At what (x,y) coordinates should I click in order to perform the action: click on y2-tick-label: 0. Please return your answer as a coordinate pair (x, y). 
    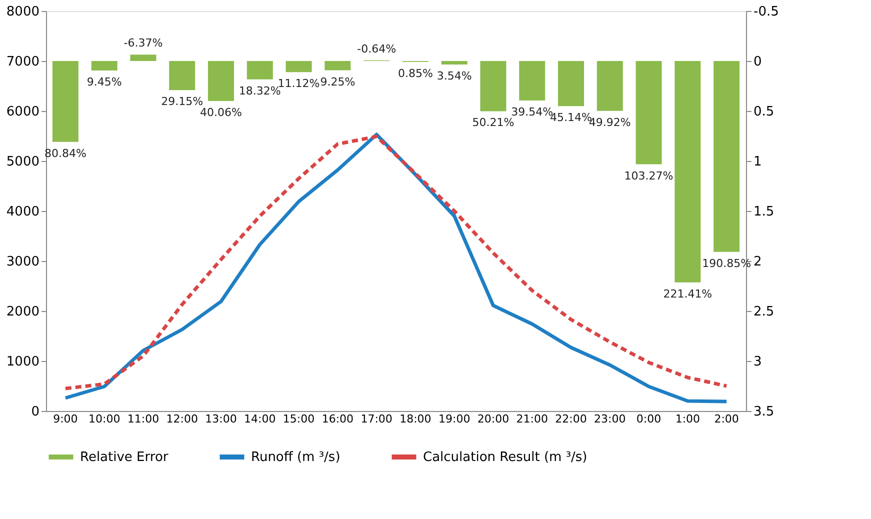
    Looking at the image, I should click on (758, 62).